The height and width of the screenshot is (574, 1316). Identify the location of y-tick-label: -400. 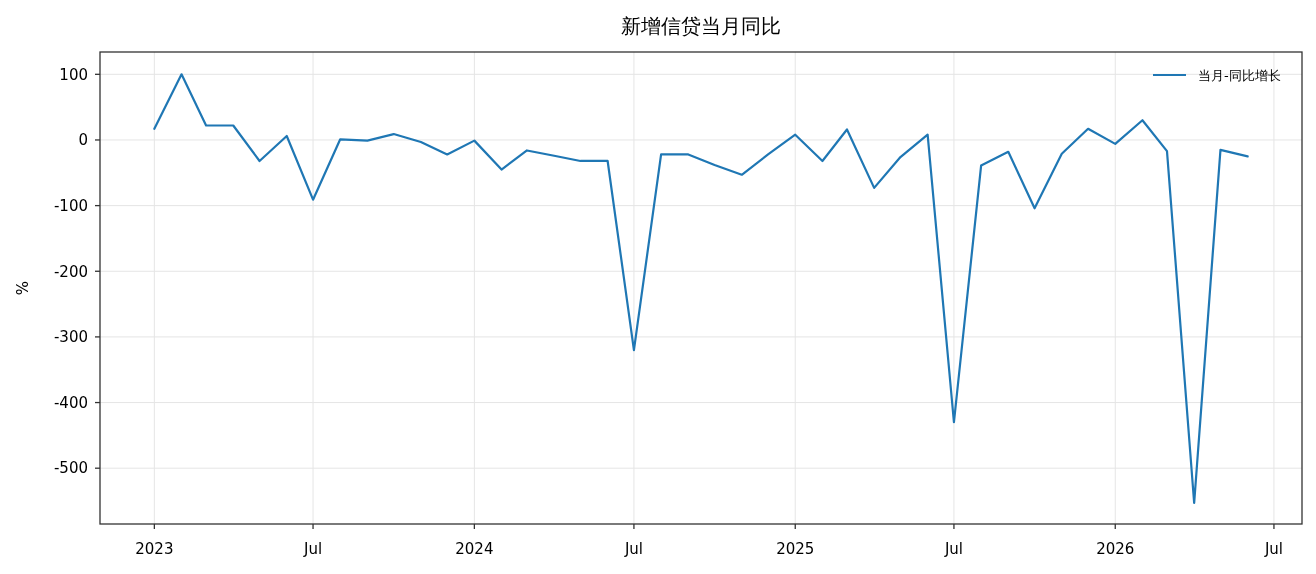
(70, 402).